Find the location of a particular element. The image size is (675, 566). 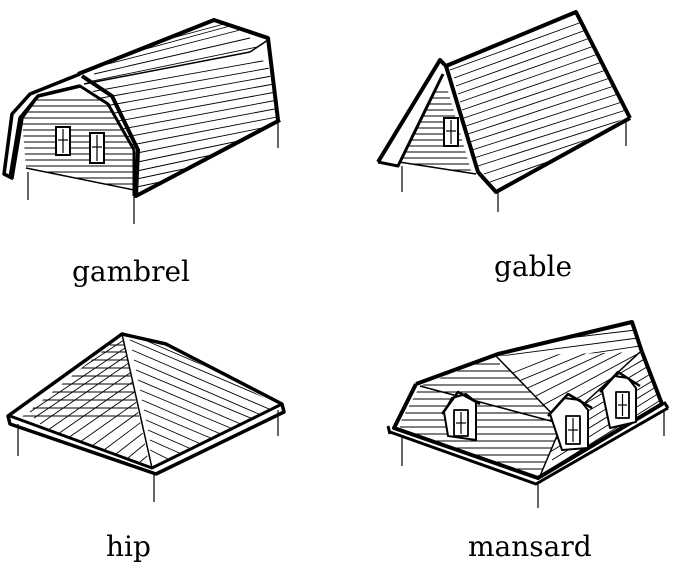

mansard-roof-illustration is located at coordinates (528, 414).